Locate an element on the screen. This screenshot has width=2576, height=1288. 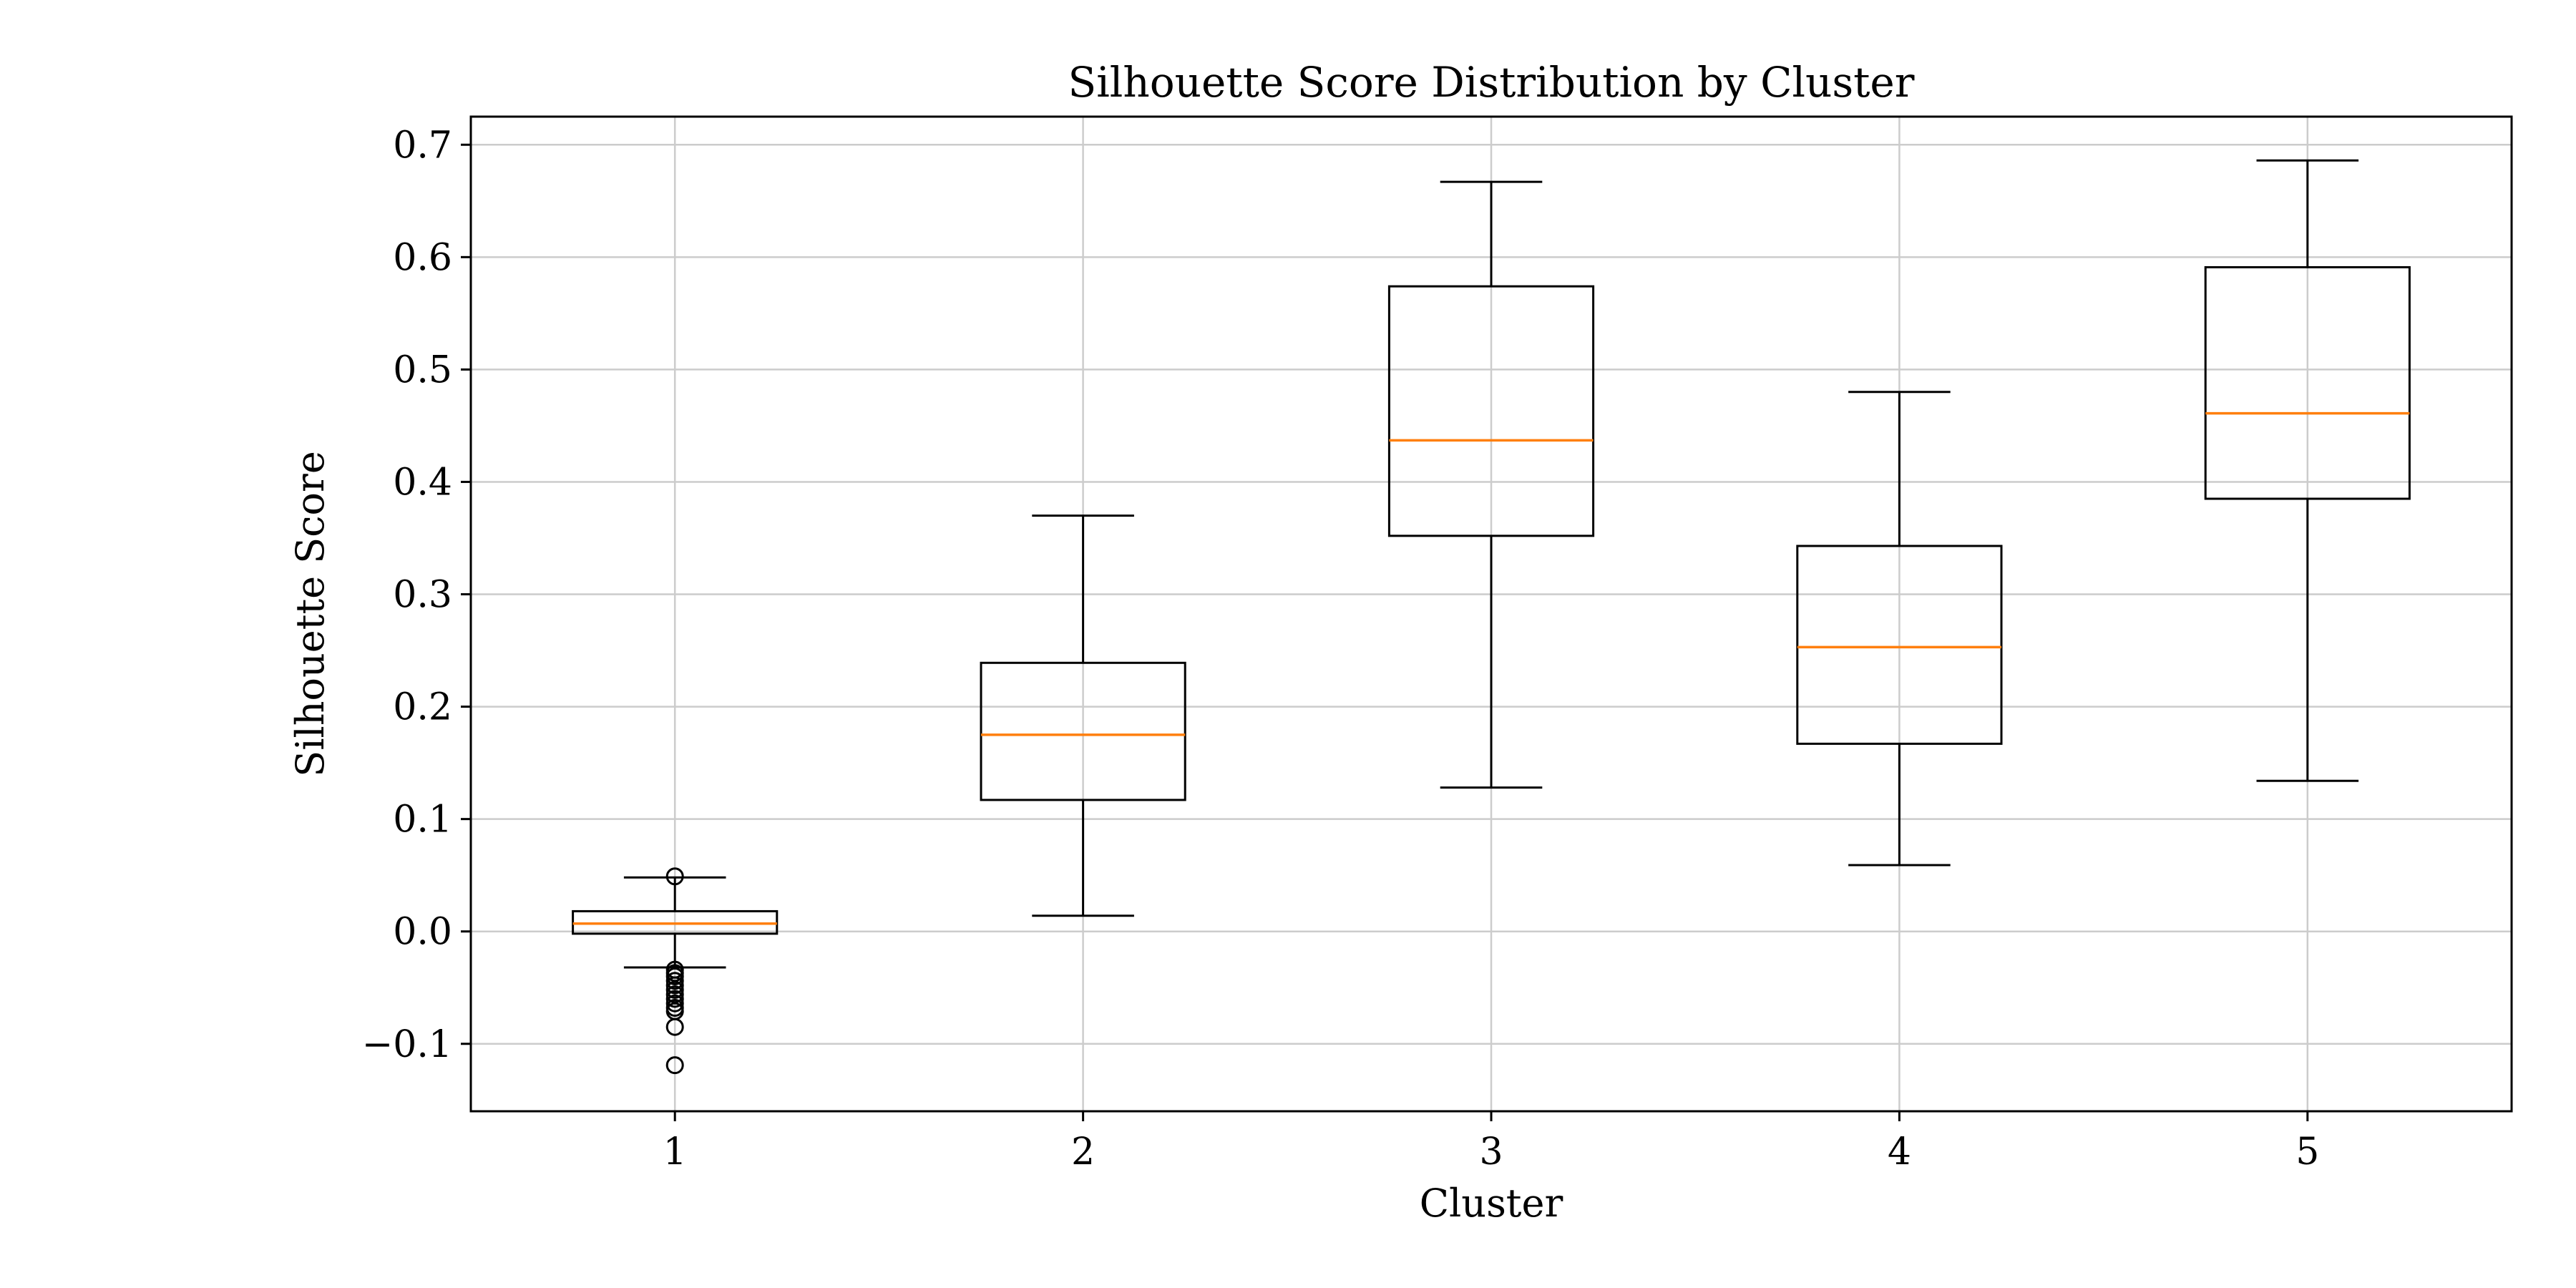
x-tick-label: 5 is located at coordinates (2307, 1152).